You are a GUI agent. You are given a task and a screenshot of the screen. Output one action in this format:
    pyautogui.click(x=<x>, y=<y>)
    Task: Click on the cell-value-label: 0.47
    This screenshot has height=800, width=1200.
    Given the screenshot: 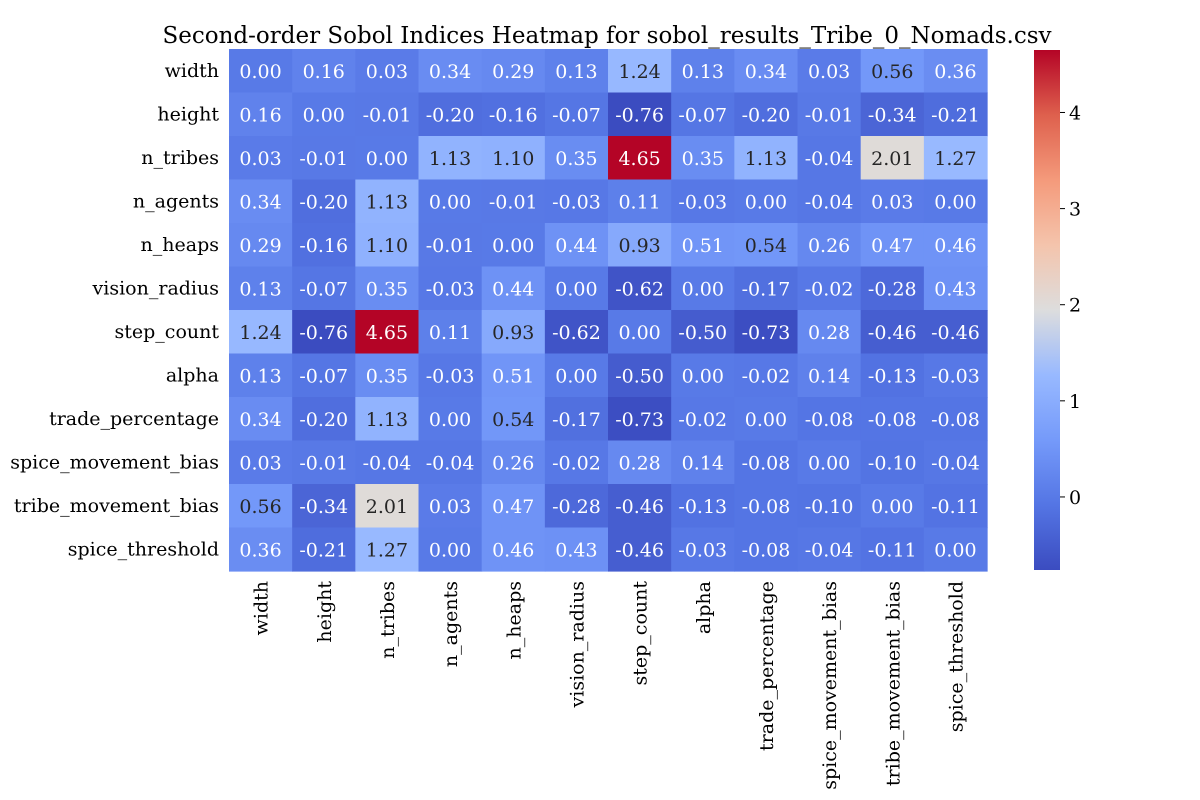 What is the action you would take?
    pyautogui.click(x=513, y=507)
    